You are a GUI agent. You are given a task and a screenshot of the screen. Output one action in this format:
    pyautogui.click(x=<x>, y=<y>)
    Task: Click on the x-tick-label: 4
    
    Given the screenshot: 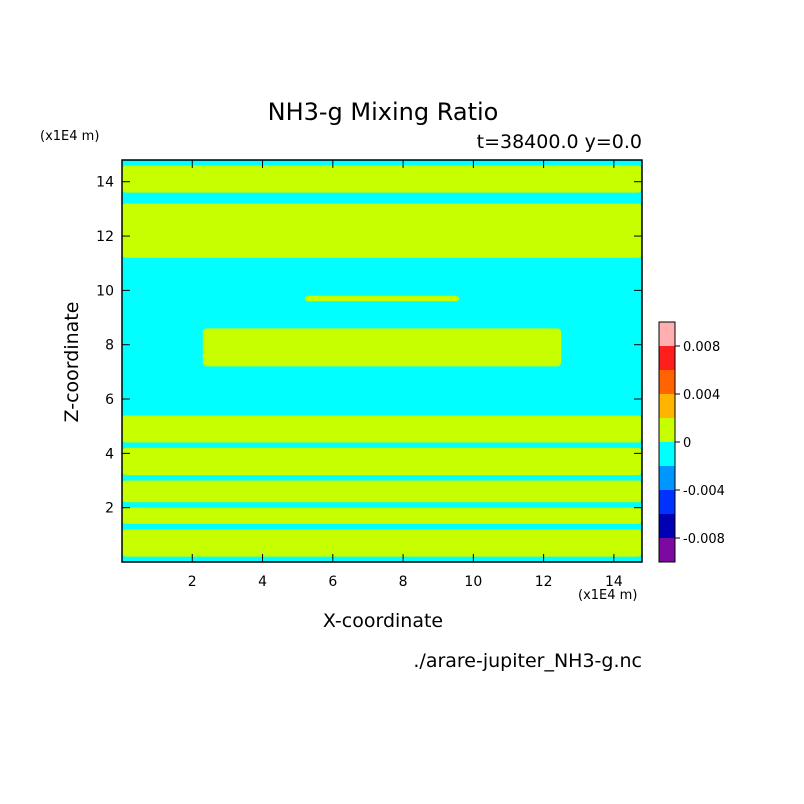 What is the action you would take?
    pyautogui.click(x=262, y=582)
    